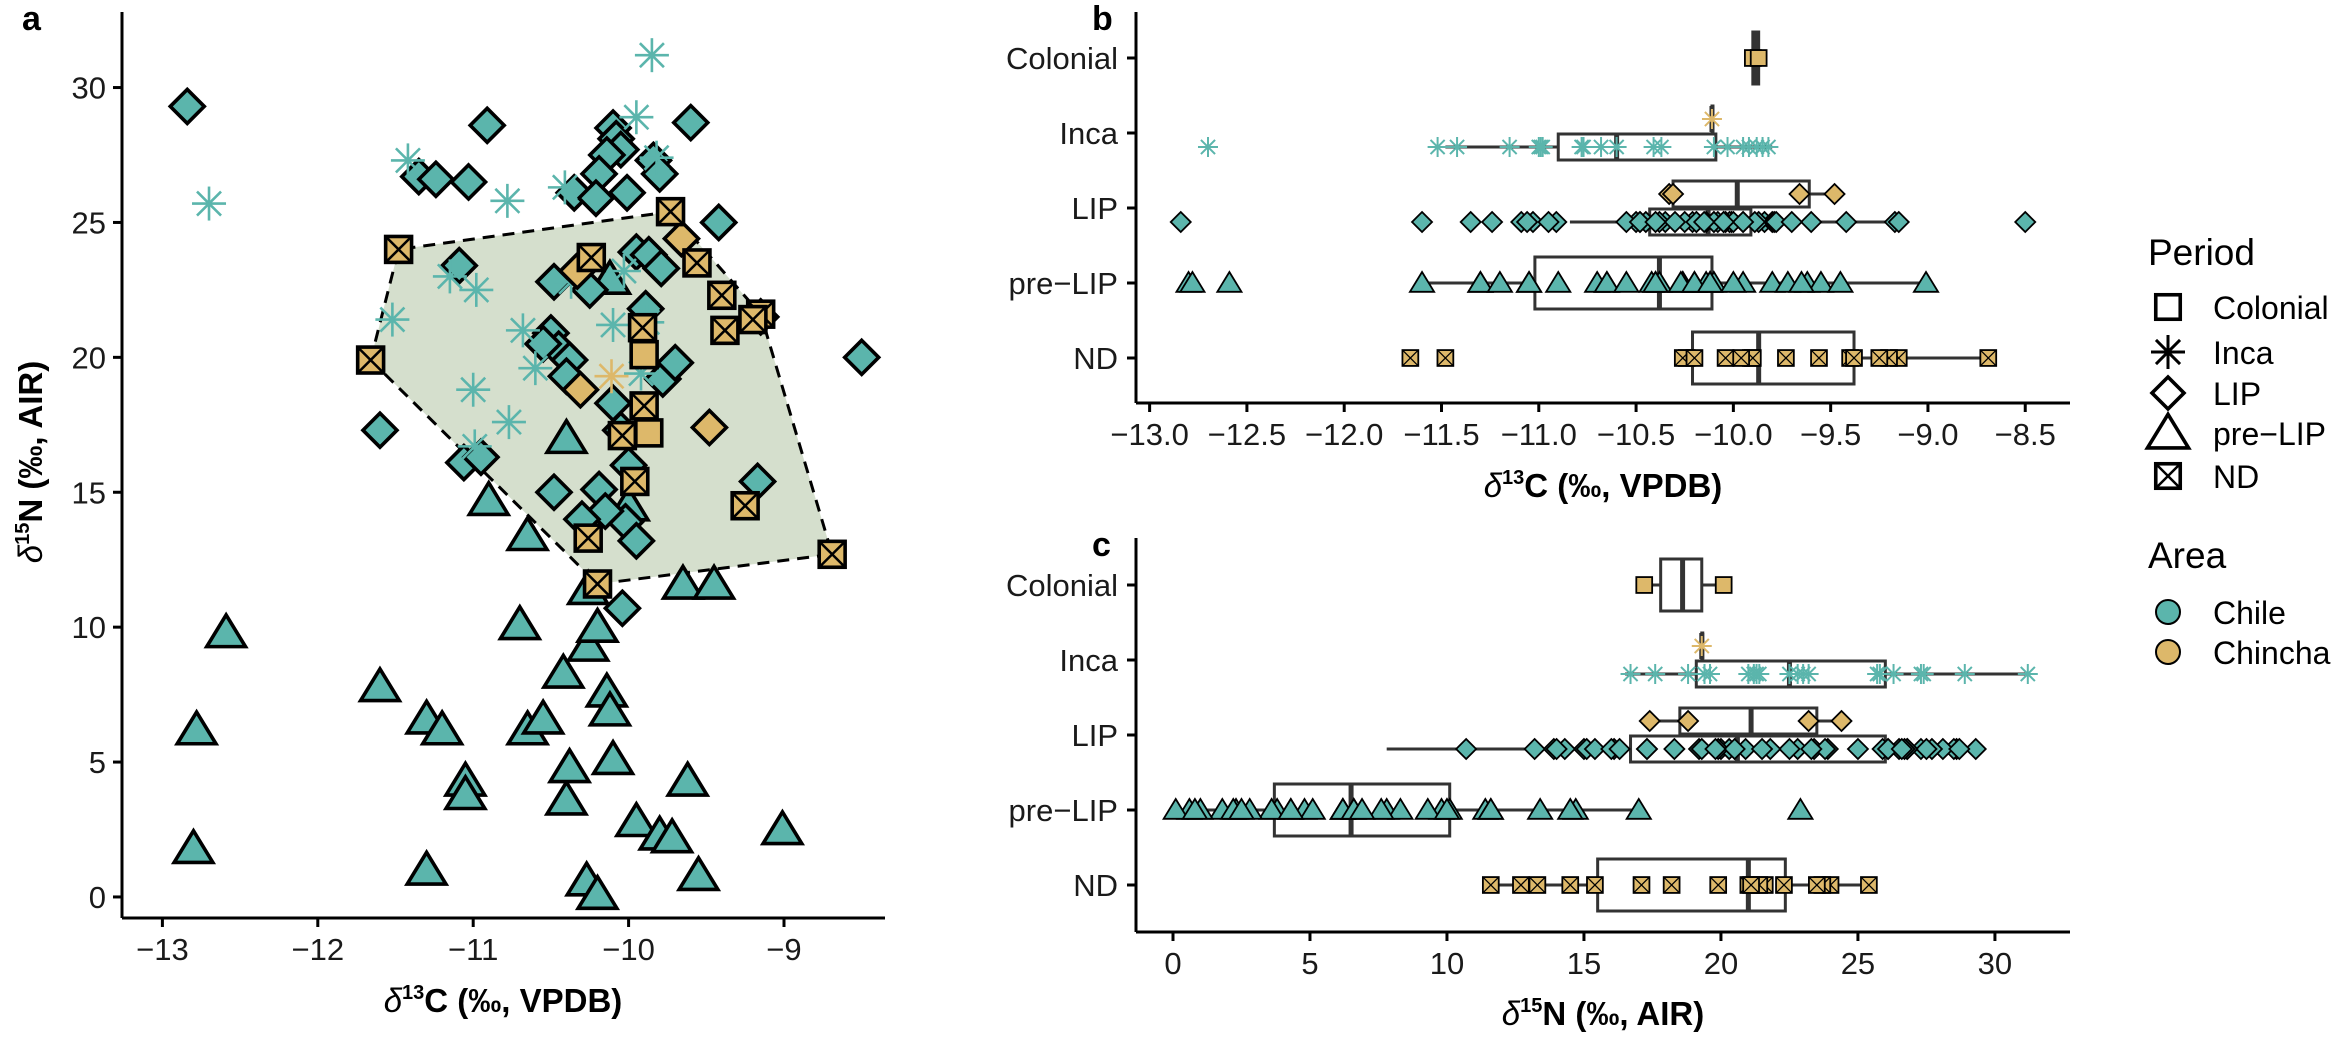 The image size is (2346, 1040). I want to click on legend-label: LIP, so click(2237, 394).